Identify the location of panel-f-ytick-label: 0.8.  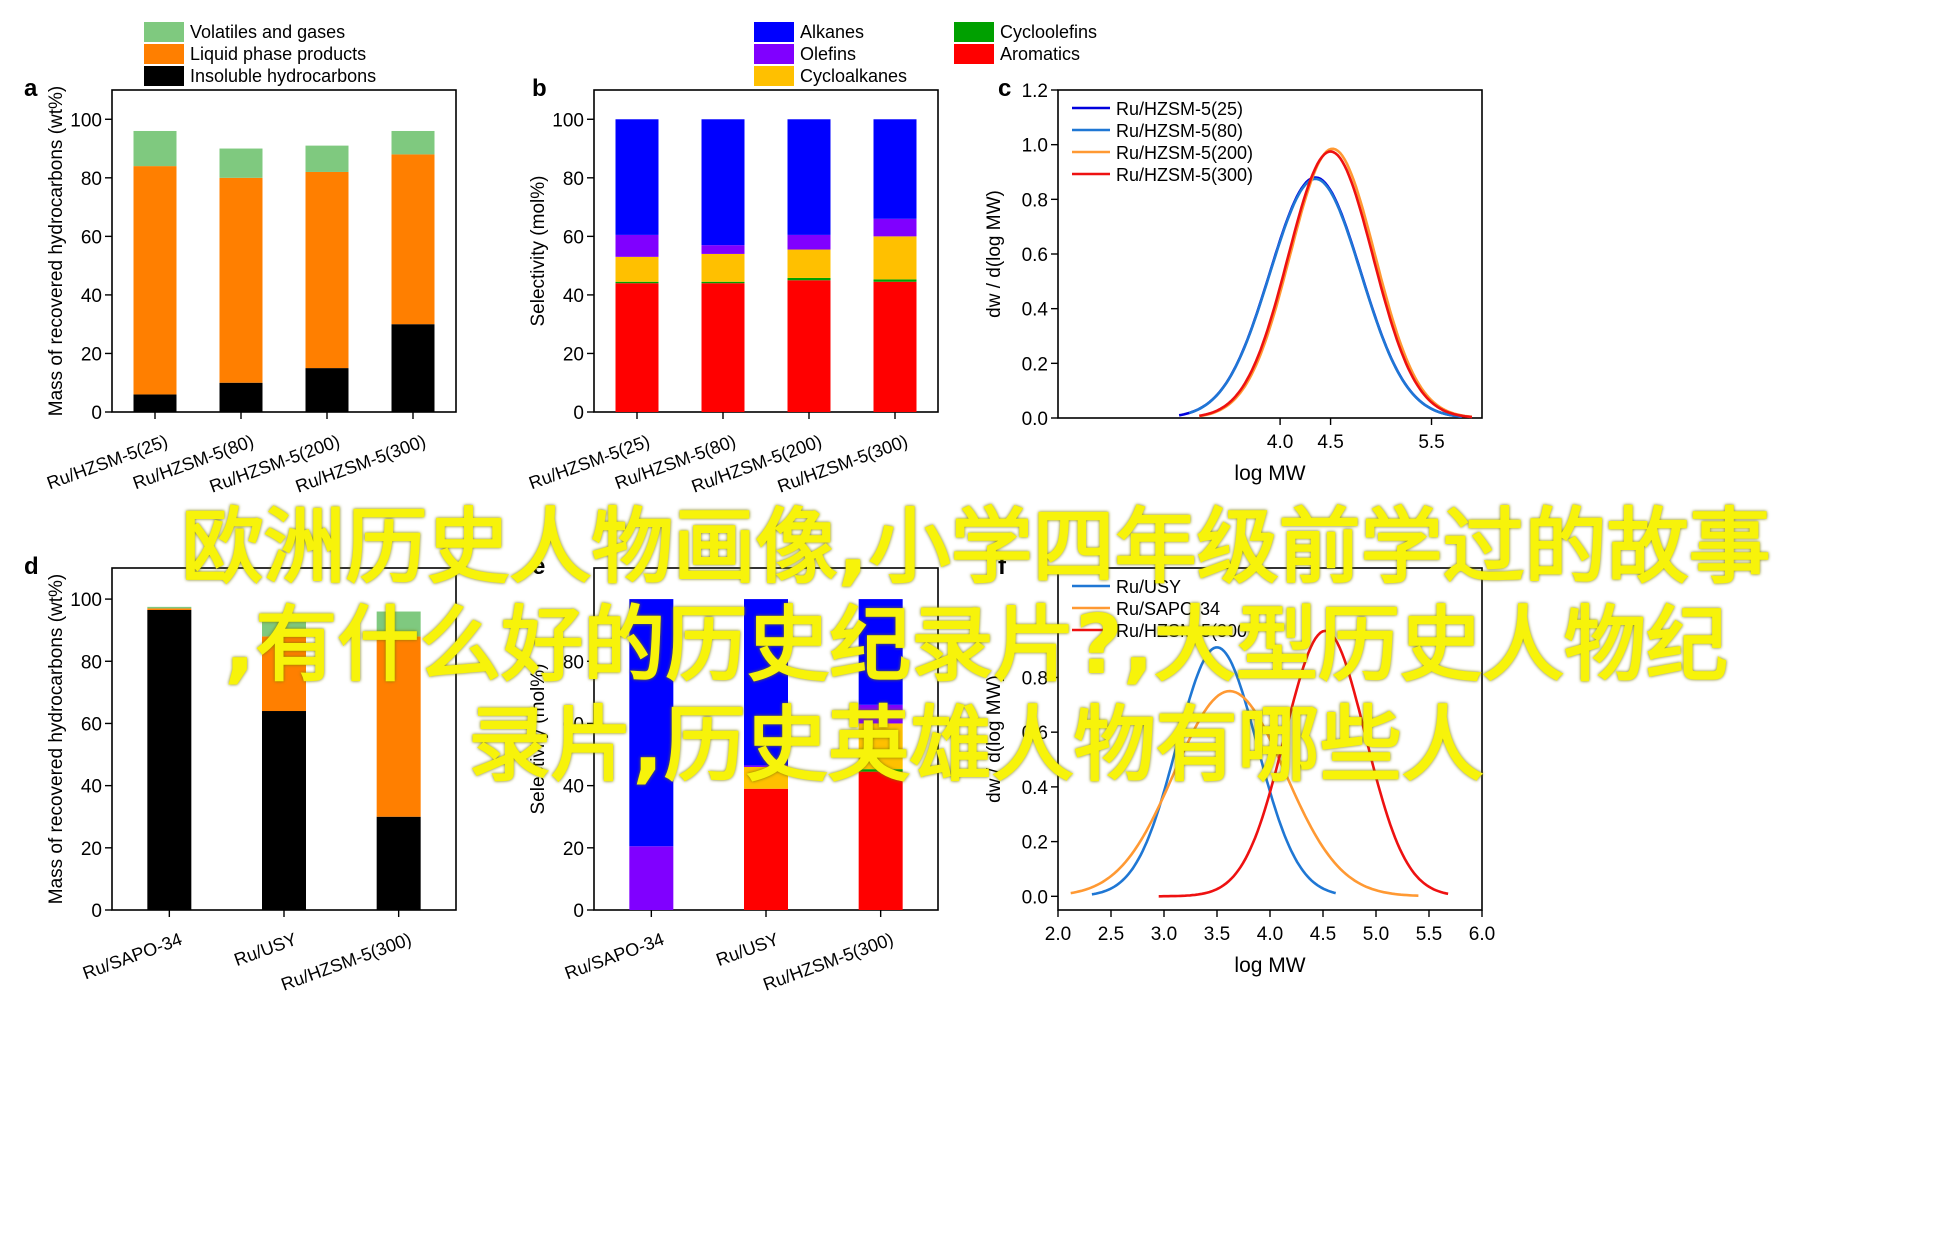
(1035, 678).